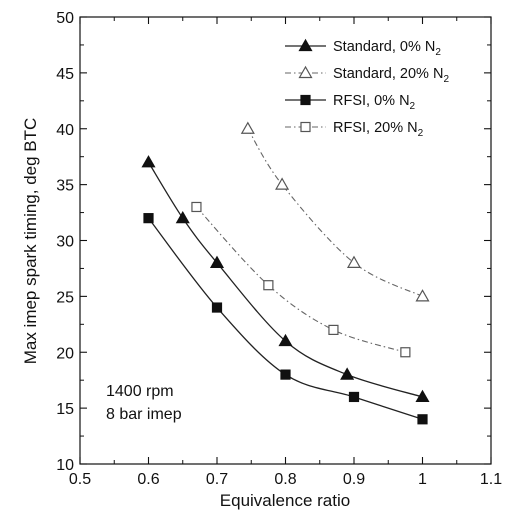 This screenshot has height=515, width=513. I want to click on annotation-block: 1400 rpm 8 bar imep, so click(144, 403).